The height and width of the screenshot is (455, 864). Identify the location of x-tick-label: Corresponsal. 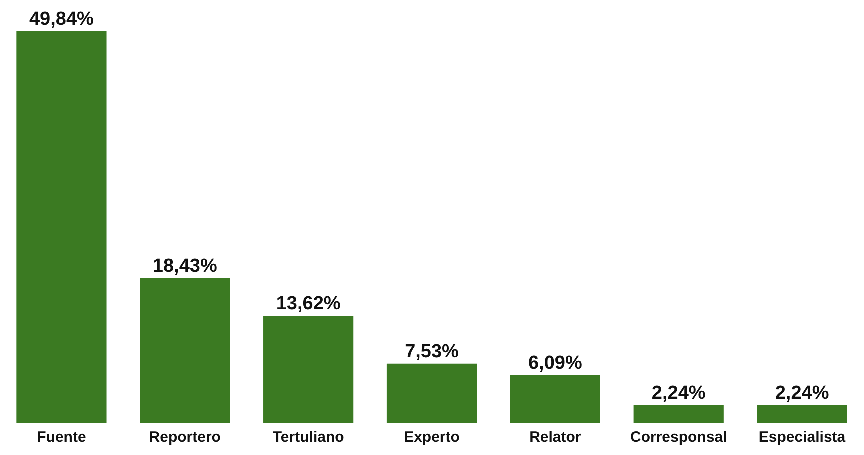
(679, 437).